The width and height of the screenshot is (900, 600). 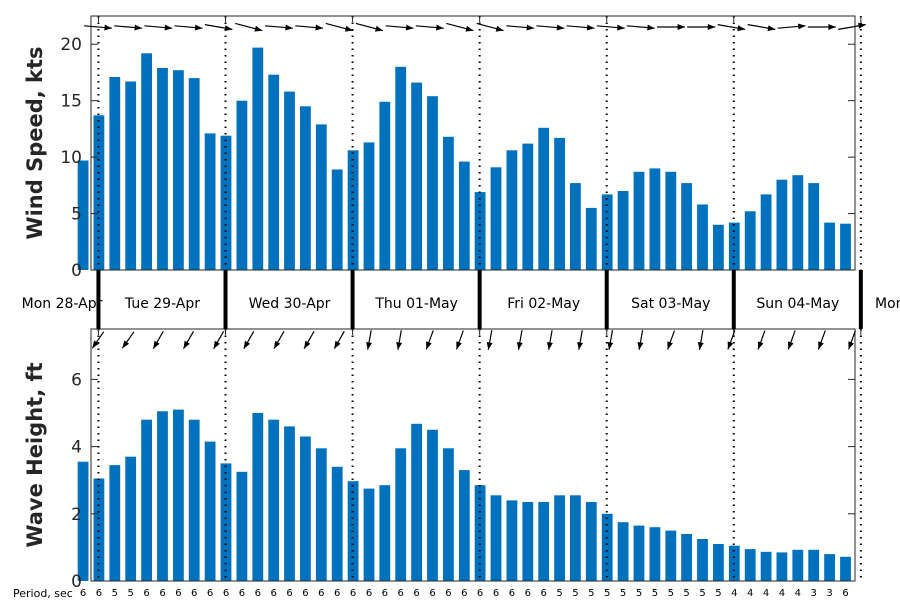 I want to click on day-label: Mon, so click(x=887, y=304).